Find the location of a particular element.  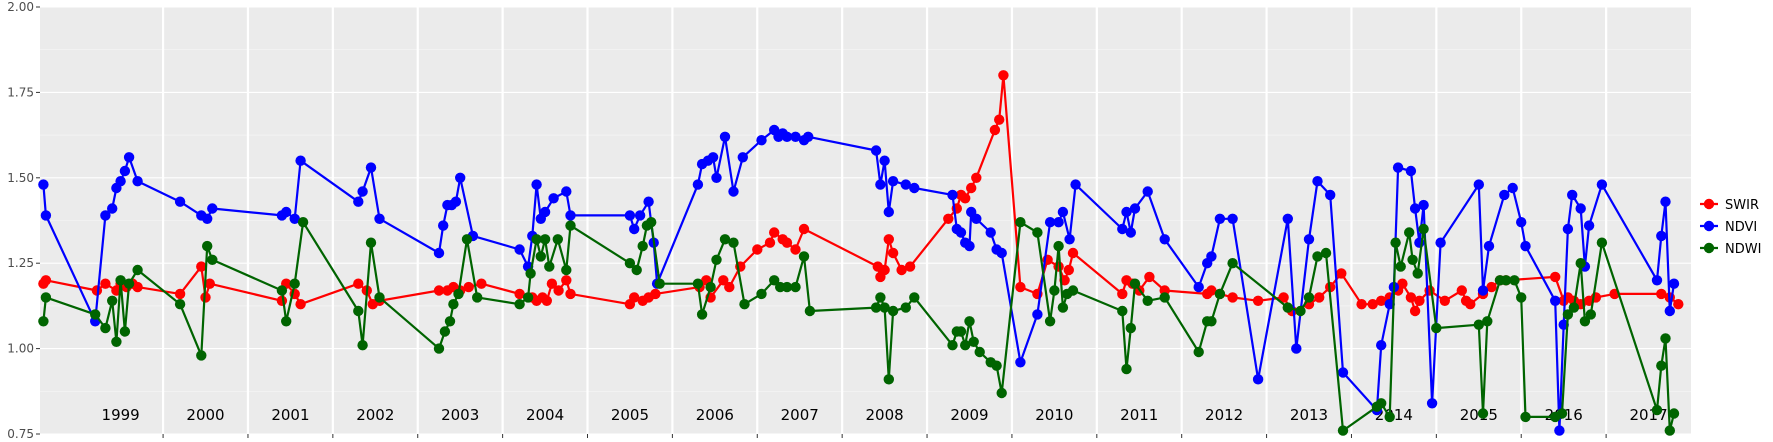

year-label: 2011 is located at coordinates (1139, 415).